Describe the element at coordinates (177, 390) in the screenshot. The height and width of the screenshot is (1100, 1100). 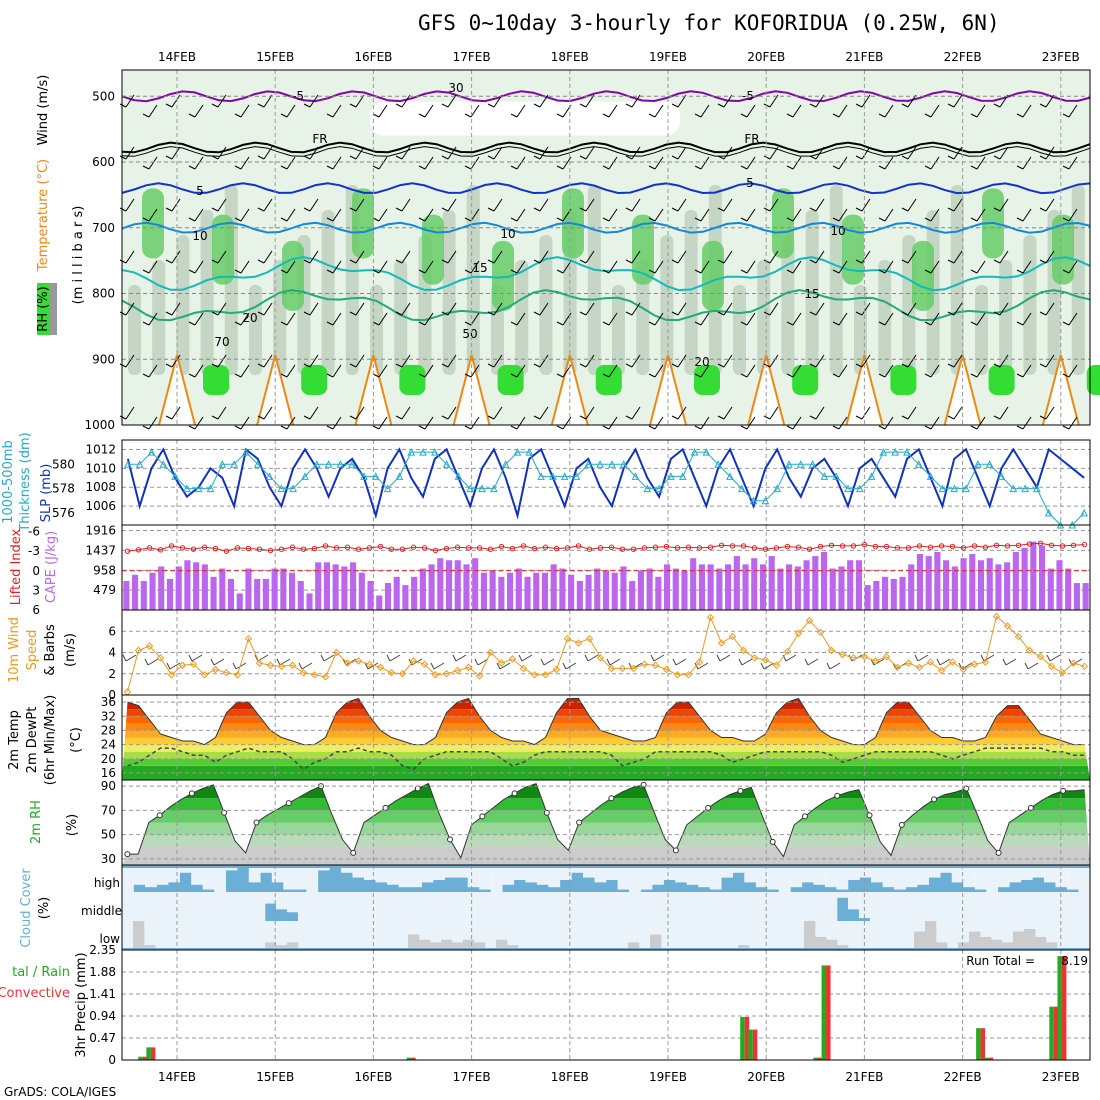
I see `dry-wedge` at that location.